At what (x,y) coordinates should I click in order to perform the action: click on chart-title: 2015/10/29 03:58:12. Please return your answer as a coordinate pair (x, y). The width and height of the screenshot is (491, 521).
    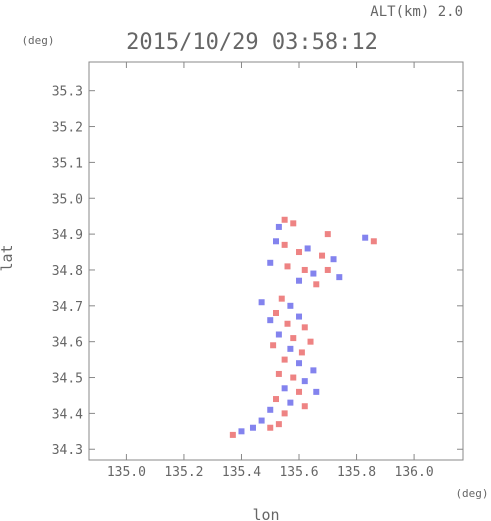
    Looking at the image, I should click on (252, 42).